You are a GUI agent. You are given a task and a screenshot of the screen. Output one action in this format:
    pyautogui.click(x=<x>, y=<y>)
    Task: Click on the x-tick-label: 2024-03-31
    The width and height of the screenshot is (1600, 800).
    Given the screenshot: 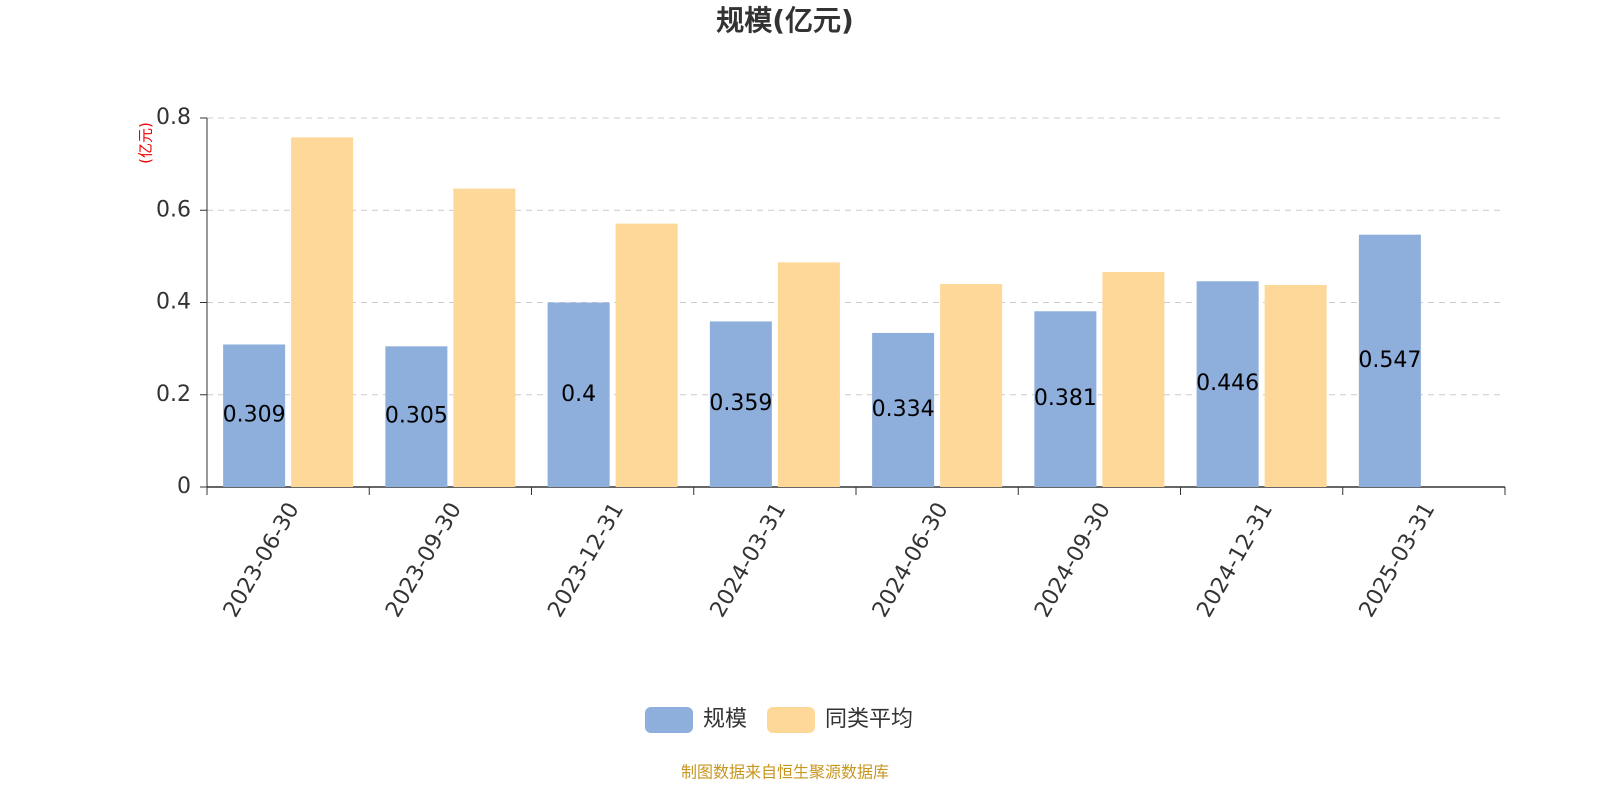 What is the action you would take?
    pyautogui.click(x=749, y=560)
    